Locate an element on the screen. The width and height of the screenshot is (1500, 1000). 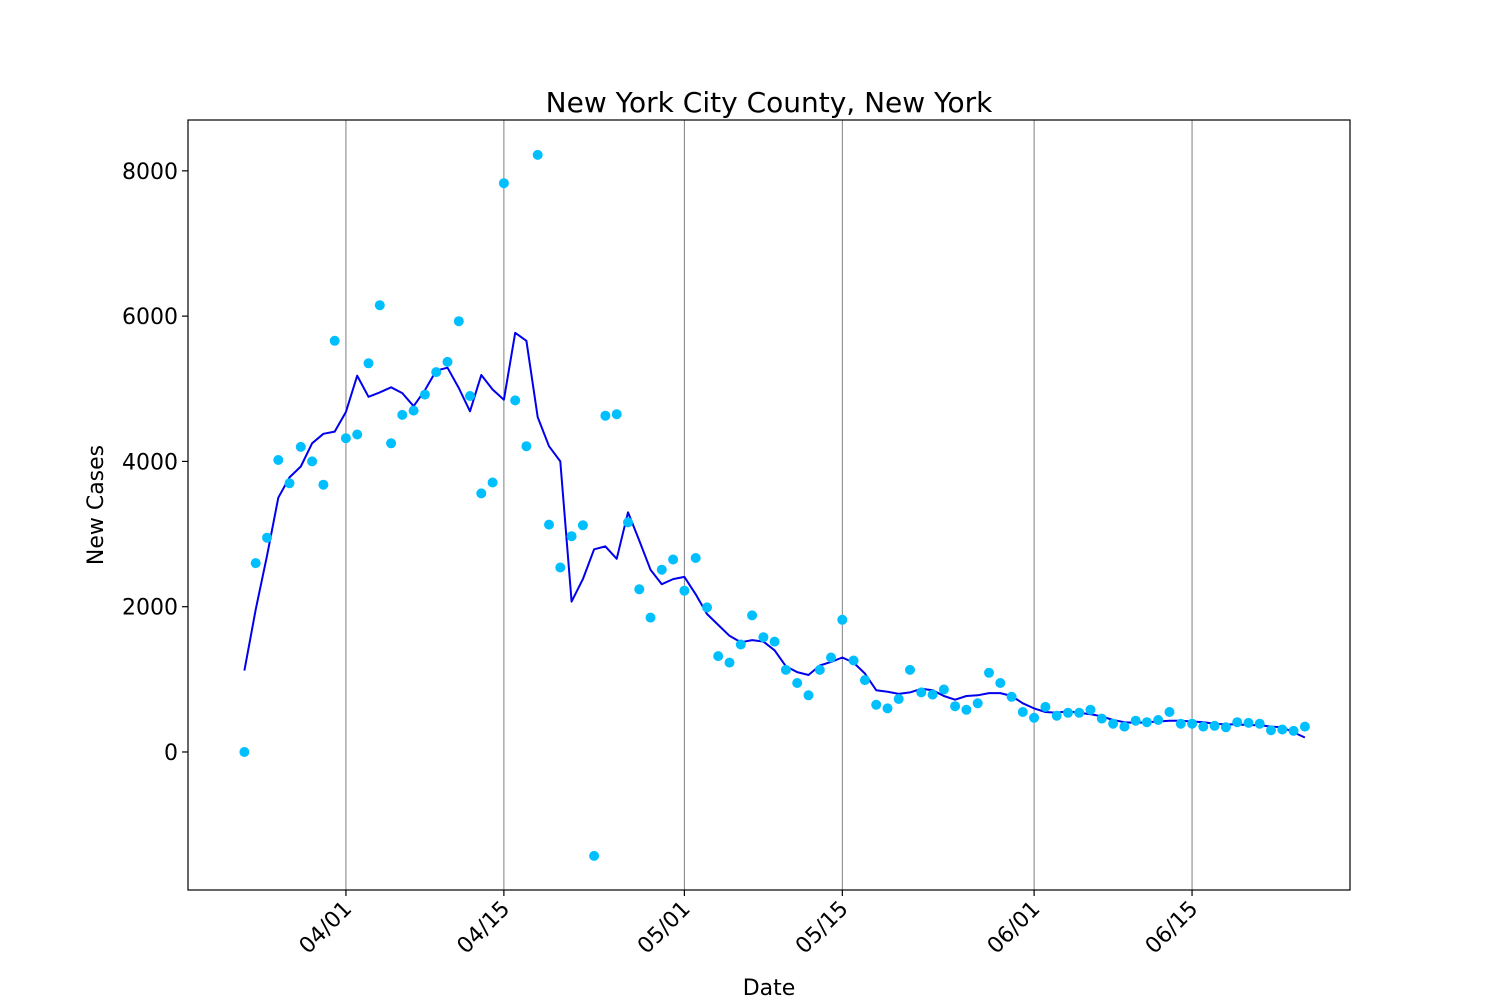
chart-title: New York City County, New York is located at coordinates (769, 102).